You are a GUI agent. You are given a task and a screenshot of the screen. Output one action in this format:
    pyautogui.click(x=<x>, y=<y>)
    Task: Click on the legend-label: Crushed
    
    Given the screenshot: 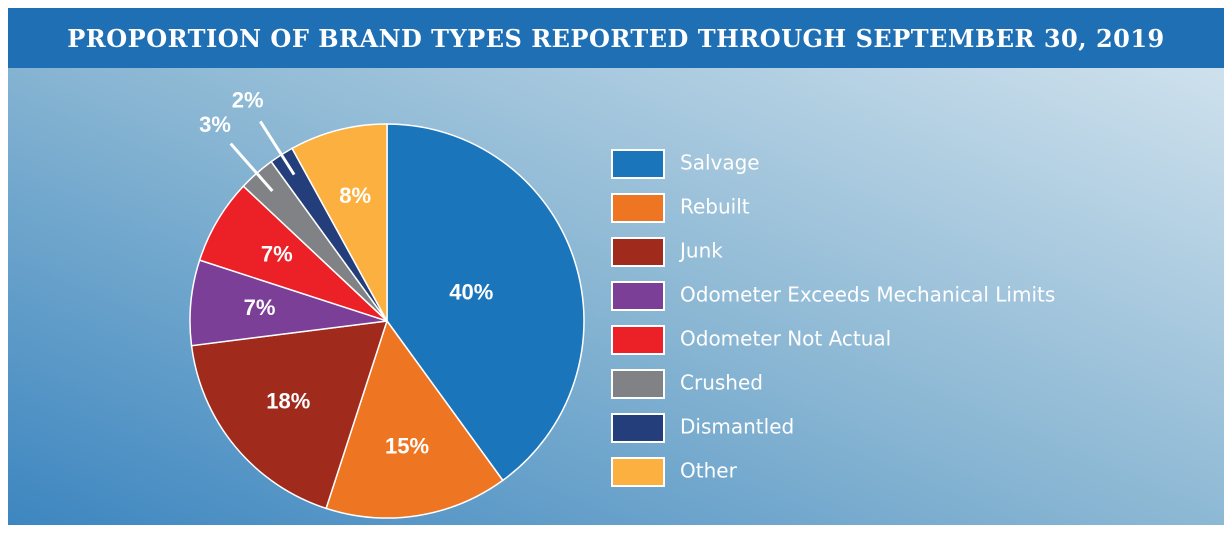 What is the action you would take?
    pyautogui.click(x=721, y=383)
    